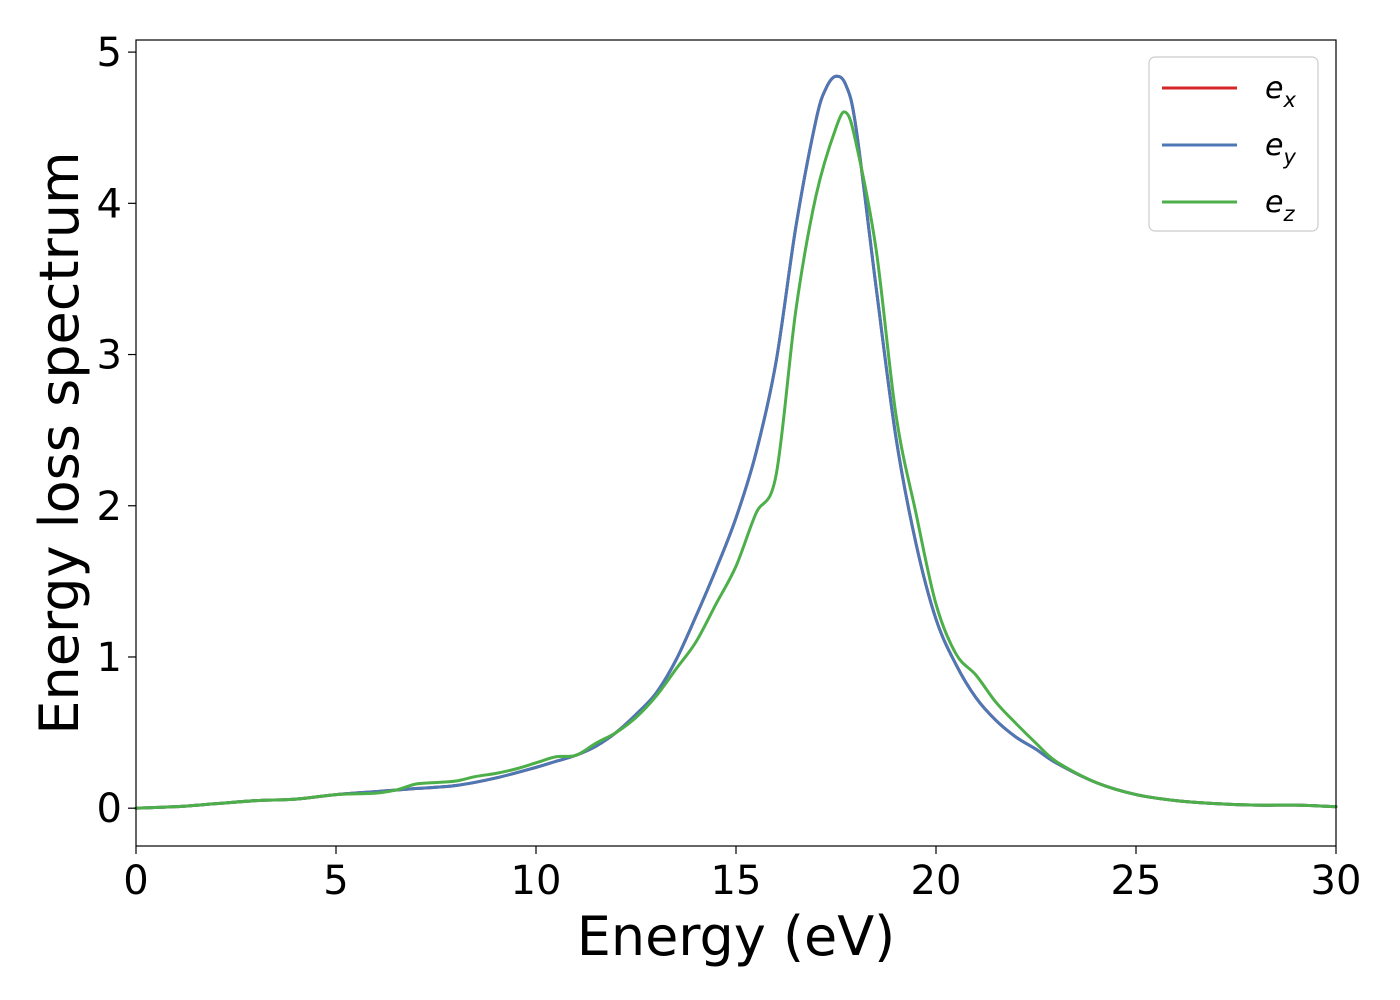 The width and height of the screenshot is (1400, 1000). What do you see at coordinates (59, 442) in the screenshot?
I see `y-axis-title: Energy loss spectrum` at bounding box center [59, 442].